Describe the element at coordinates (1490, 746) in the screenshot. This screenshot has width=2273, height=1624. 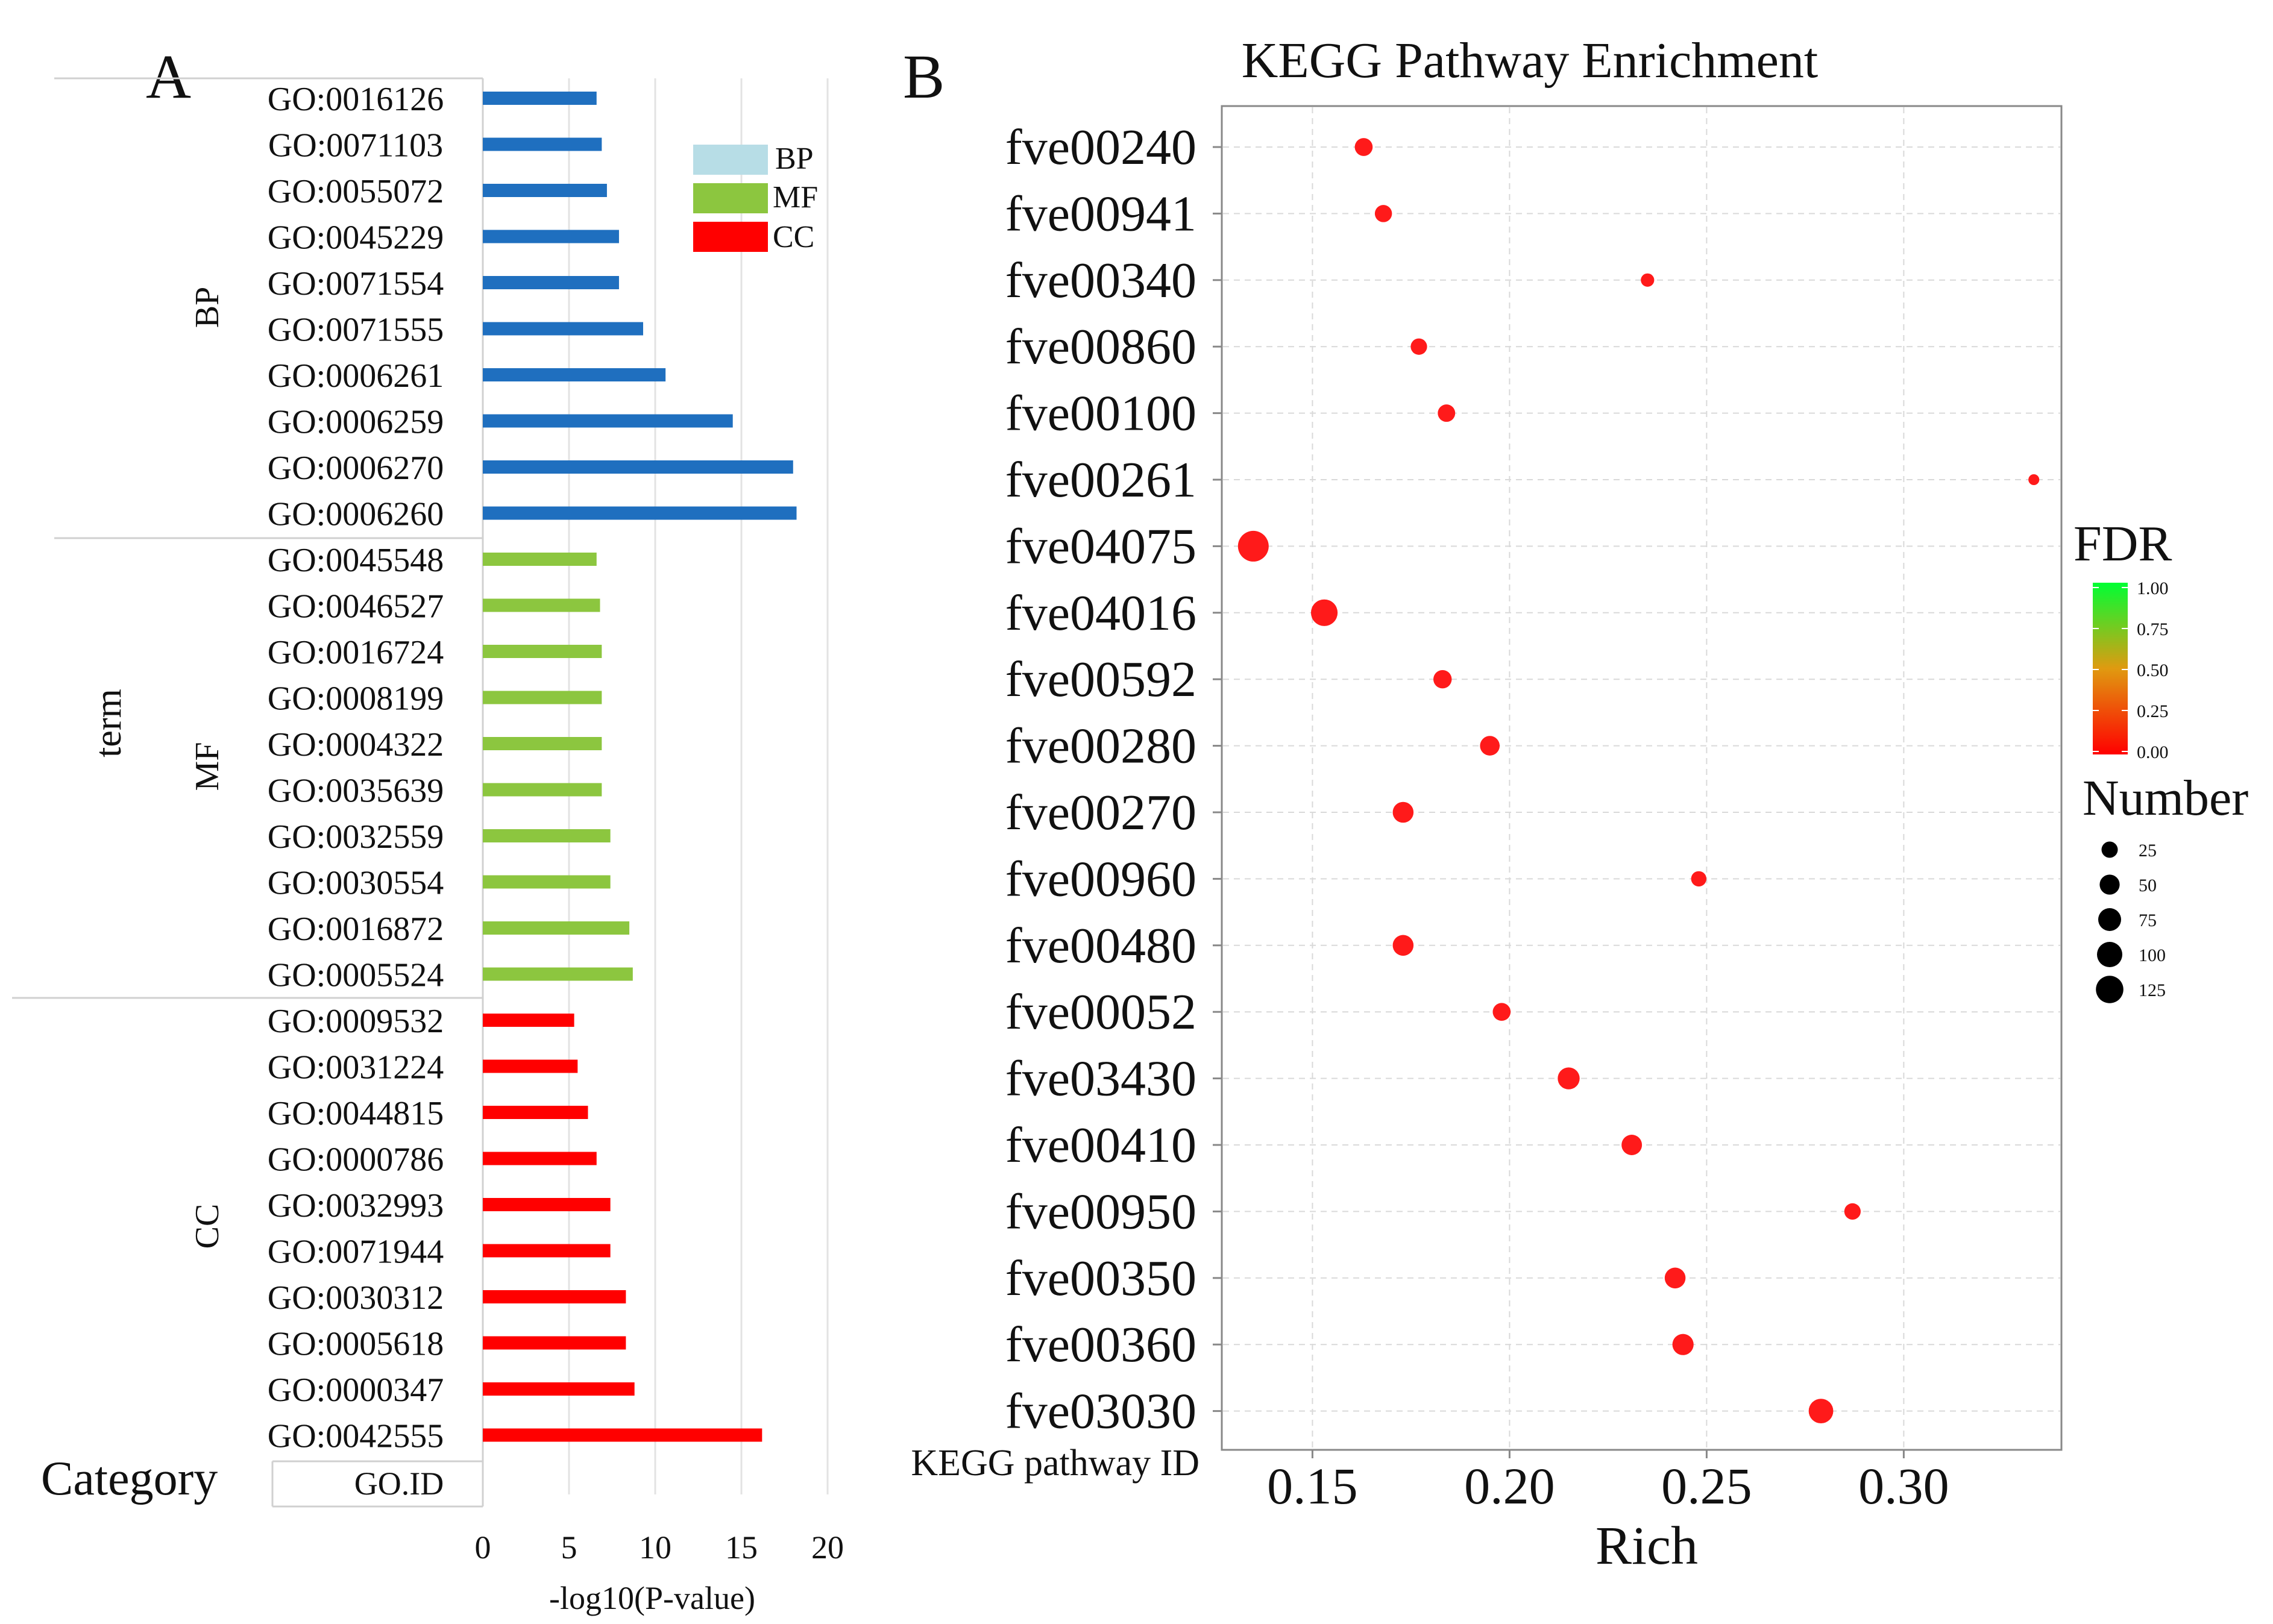
I see `point-fve00280` at that location.